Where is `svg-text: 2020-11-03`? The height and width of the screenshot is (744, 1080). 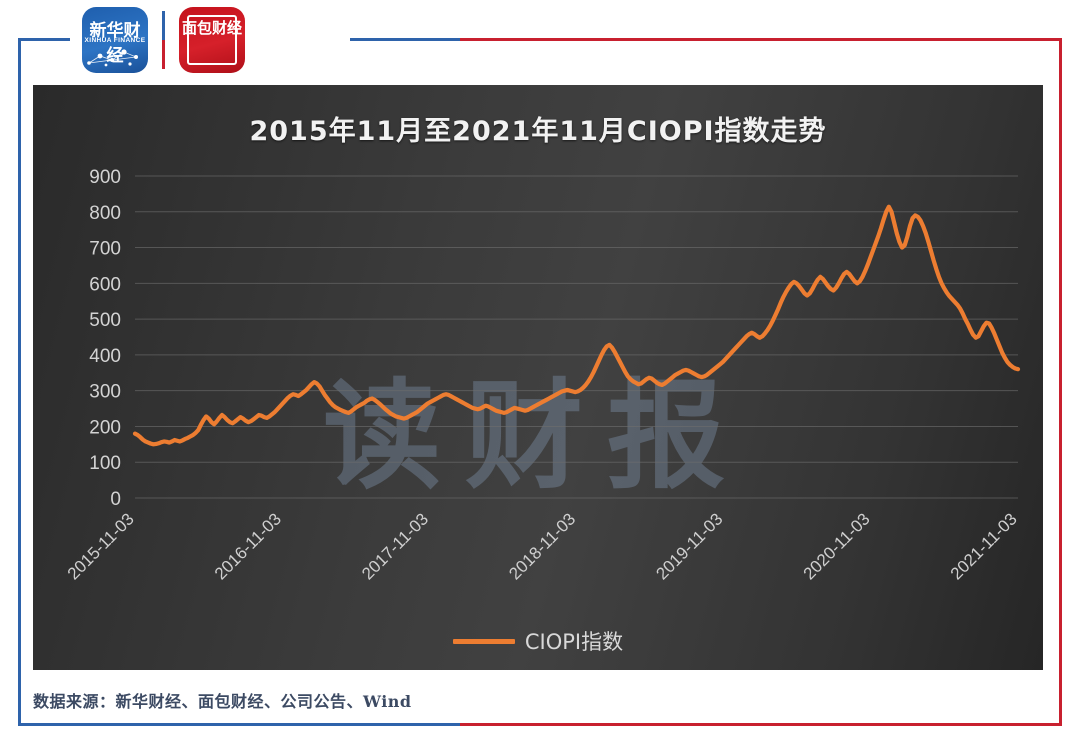 svg-text: 2020-11-03 is located at coordinates (837, 546).